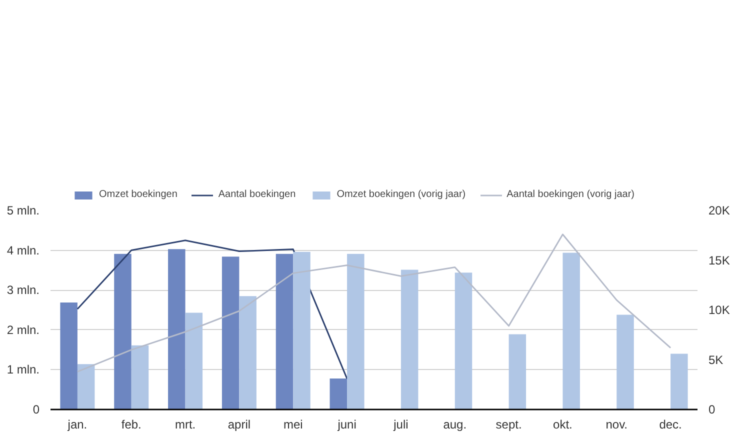  I want to click on y-tick-label: 5 mln., so click(23, 211).